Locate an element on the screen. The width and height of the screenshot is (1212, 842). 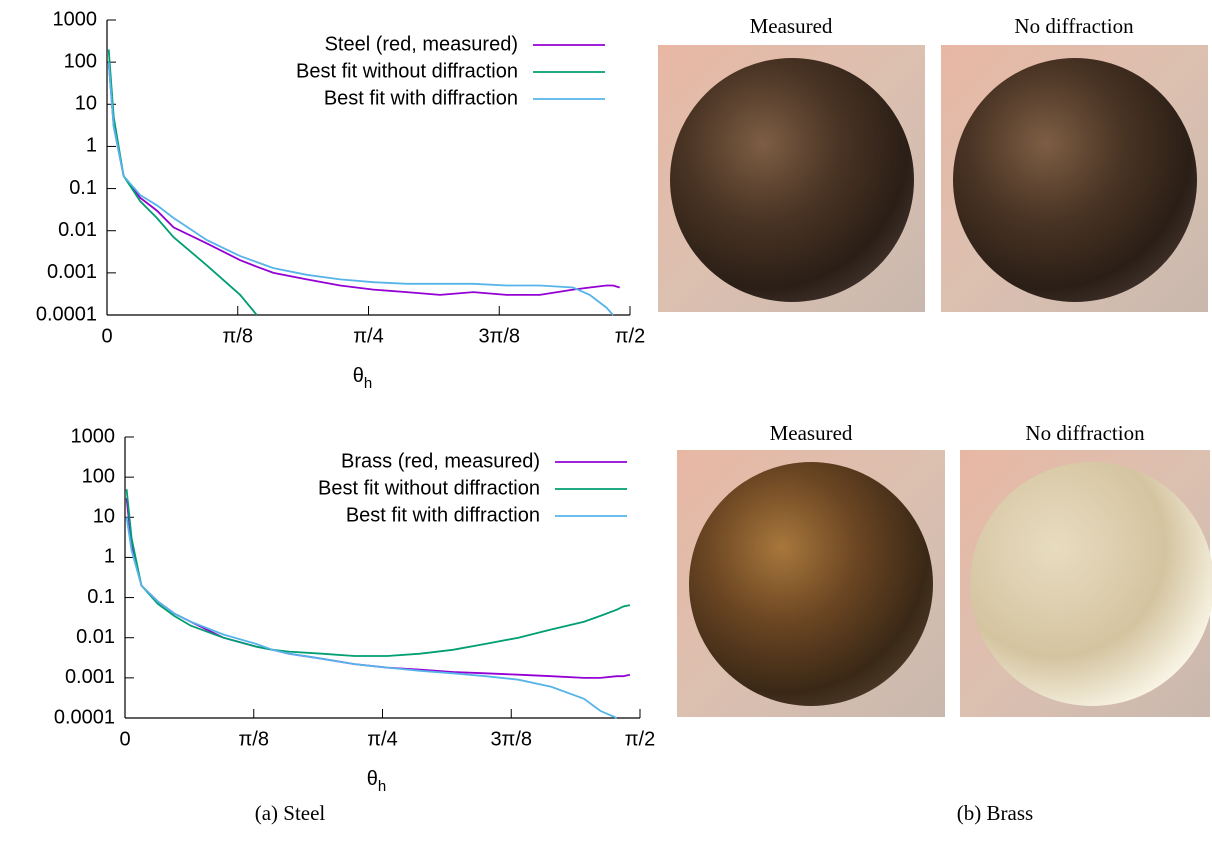
caption: (b) Brass is located at coordinates (995, 813).